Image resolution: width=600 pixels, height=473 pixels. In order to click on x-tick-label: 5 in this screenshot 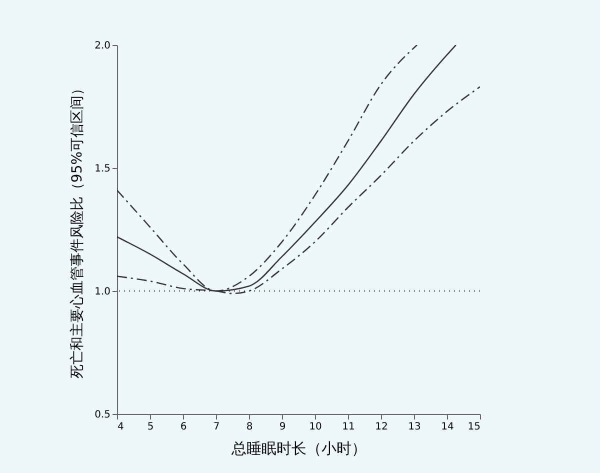, I will do `click(150, 427)`.